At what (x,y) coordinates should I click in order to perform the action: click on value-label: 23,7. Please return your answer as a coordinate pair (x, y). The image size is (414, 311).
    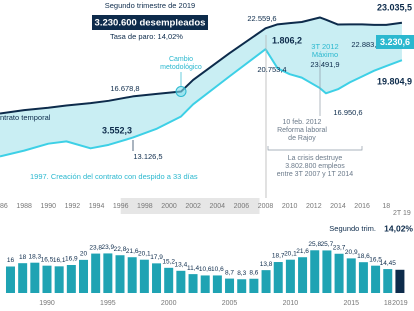
    Looking at the image, I should click on (339, 247).